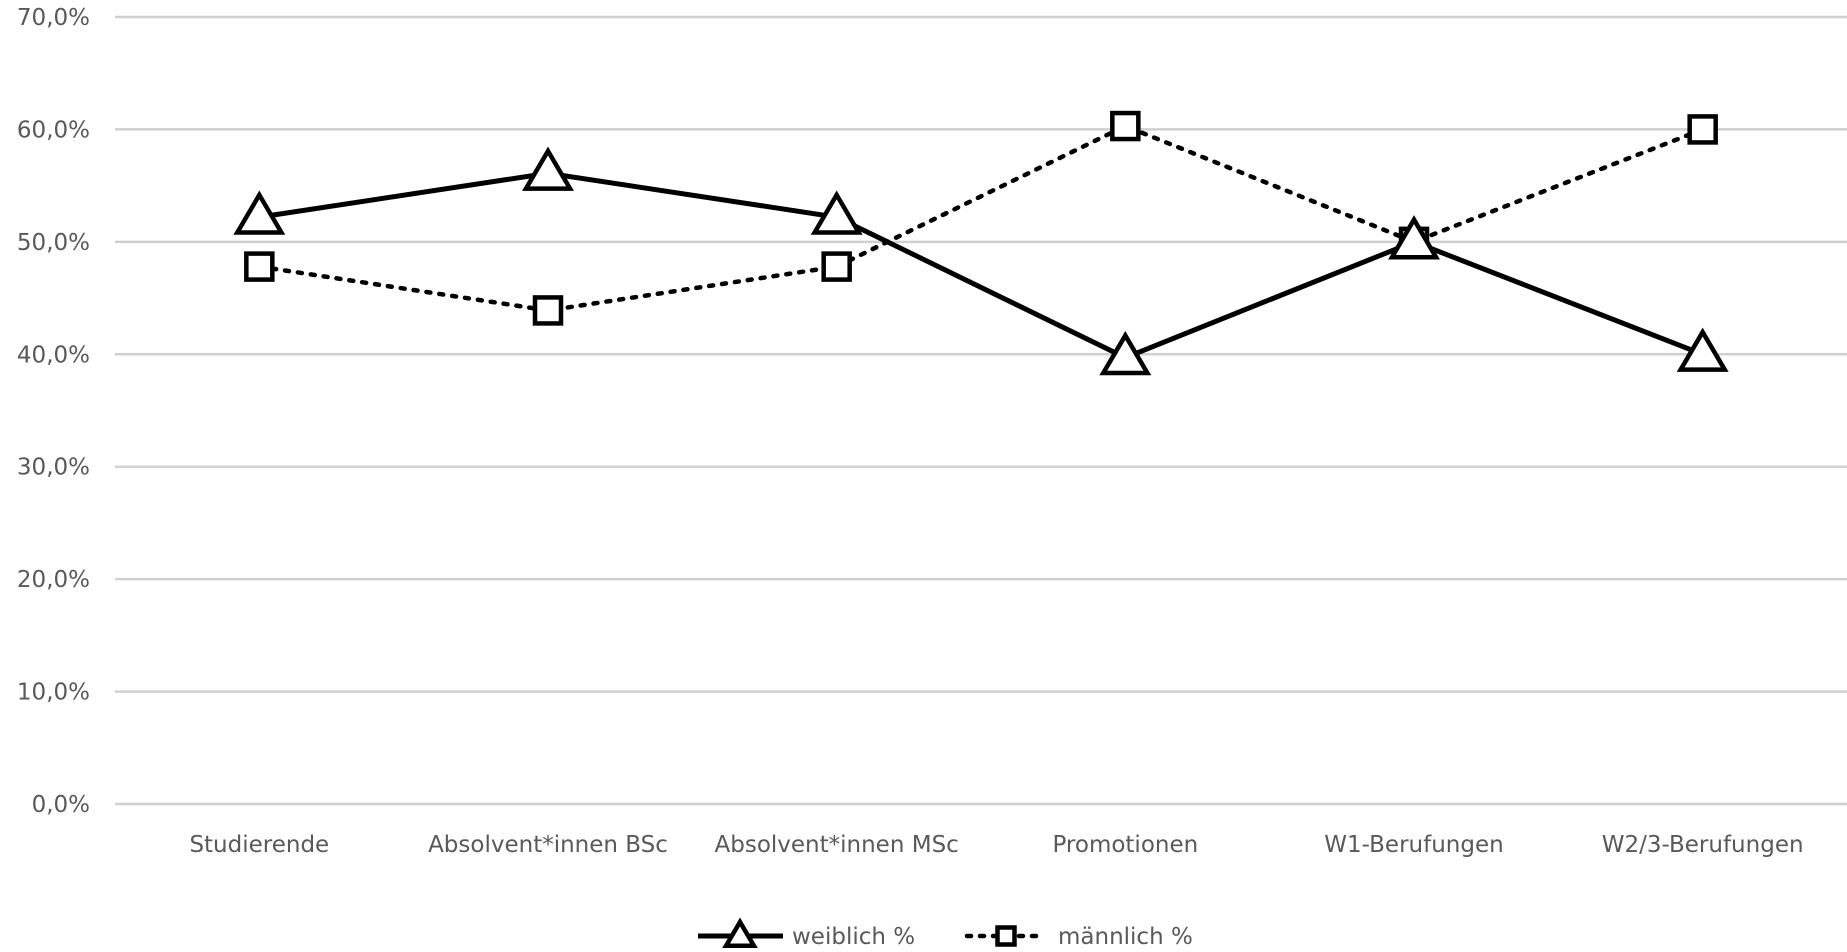 This screenshot has width=1847, height=952. I want to click on x-category-label: W1-Berufungen, so click(1413, 845).